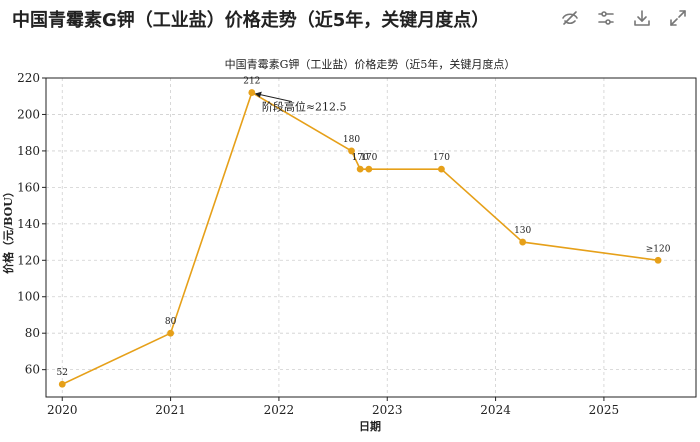 The width and height of the screenshot is (700, 442). I want to click on x-tick-label: 2022, so click(279, 410).